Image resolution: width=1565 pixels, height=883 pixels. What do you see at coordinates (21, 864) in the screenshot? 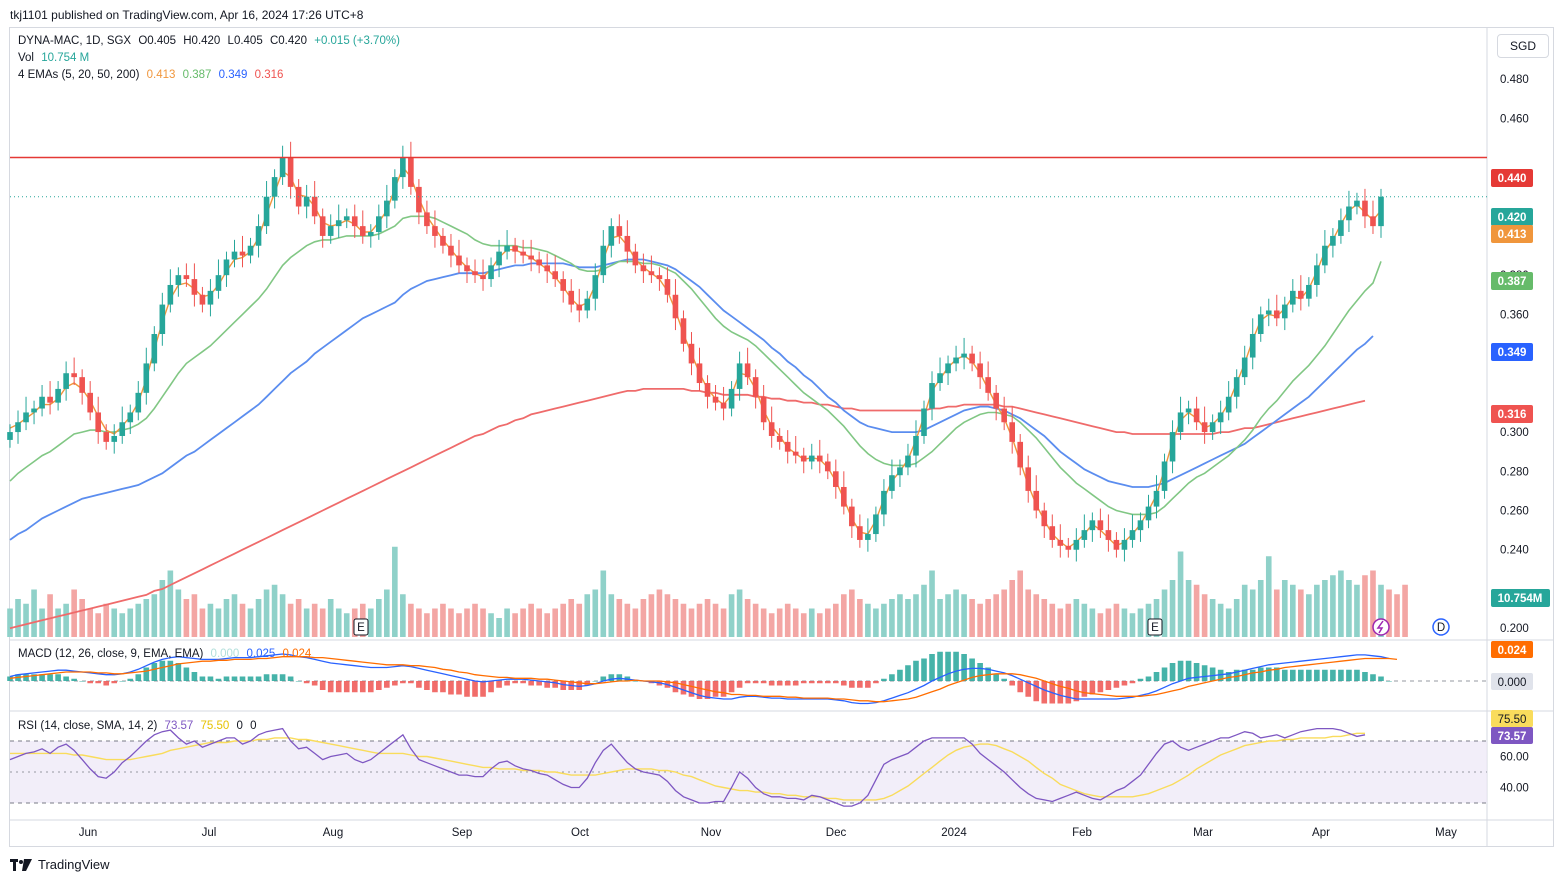
I see `tradingview-icon` at bounding box center [21, 864].